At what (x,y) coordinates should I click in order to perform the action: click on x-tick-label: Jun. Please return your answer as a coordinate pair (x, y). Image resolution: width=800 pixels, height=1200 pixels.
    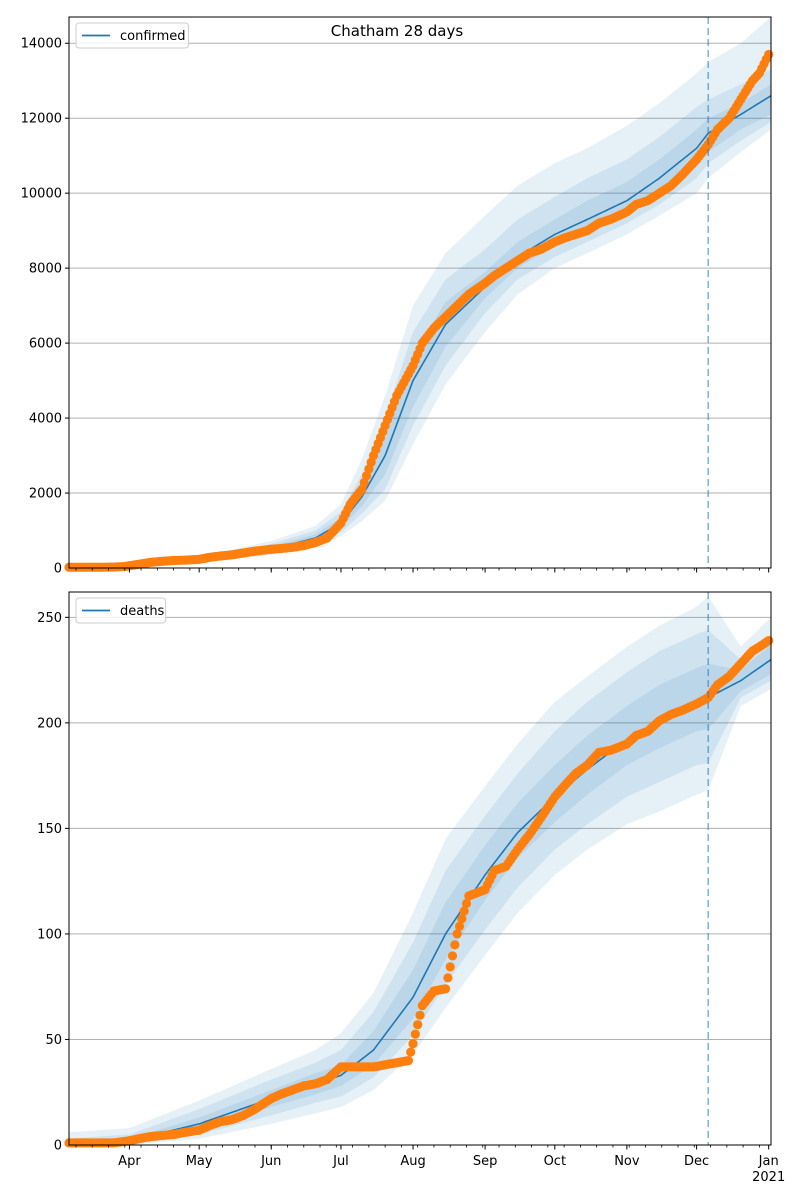
    Looking at the image, I should click on (270, 1161).